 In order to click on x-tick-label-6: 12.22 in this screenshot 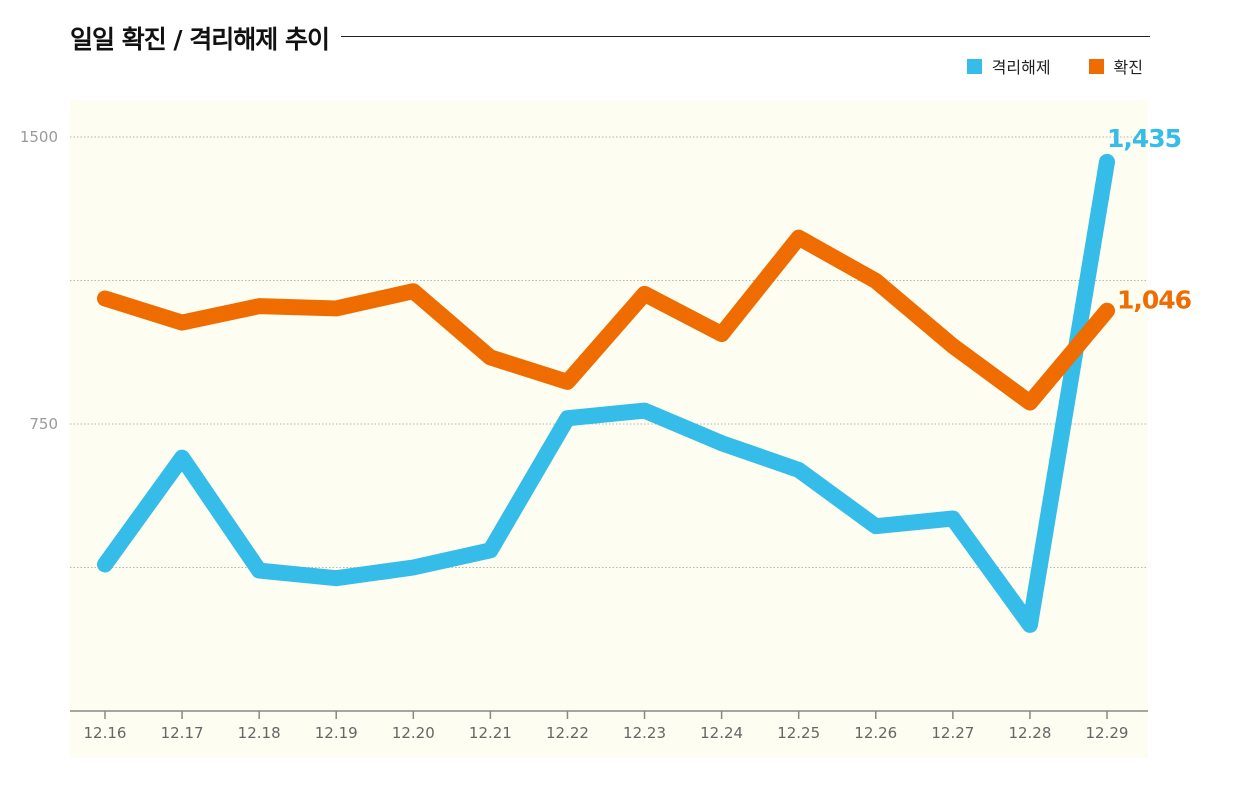, I will do `click(567, 733)`.